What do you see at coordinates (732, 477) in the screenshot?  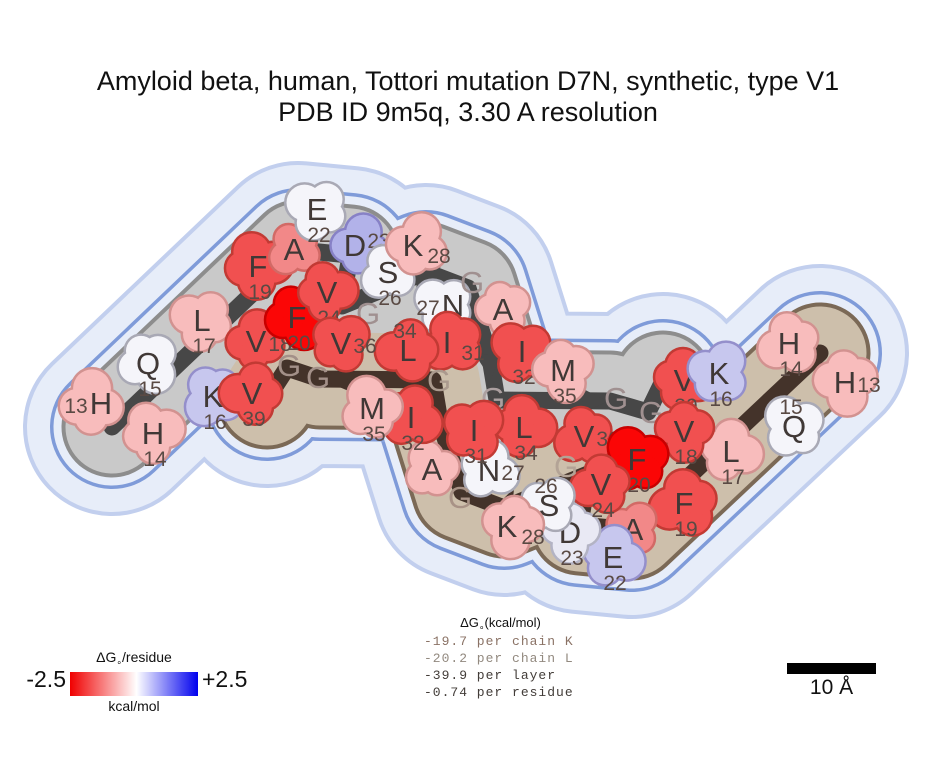 I see `residue-number: 17` at bounding box center [732, 477].